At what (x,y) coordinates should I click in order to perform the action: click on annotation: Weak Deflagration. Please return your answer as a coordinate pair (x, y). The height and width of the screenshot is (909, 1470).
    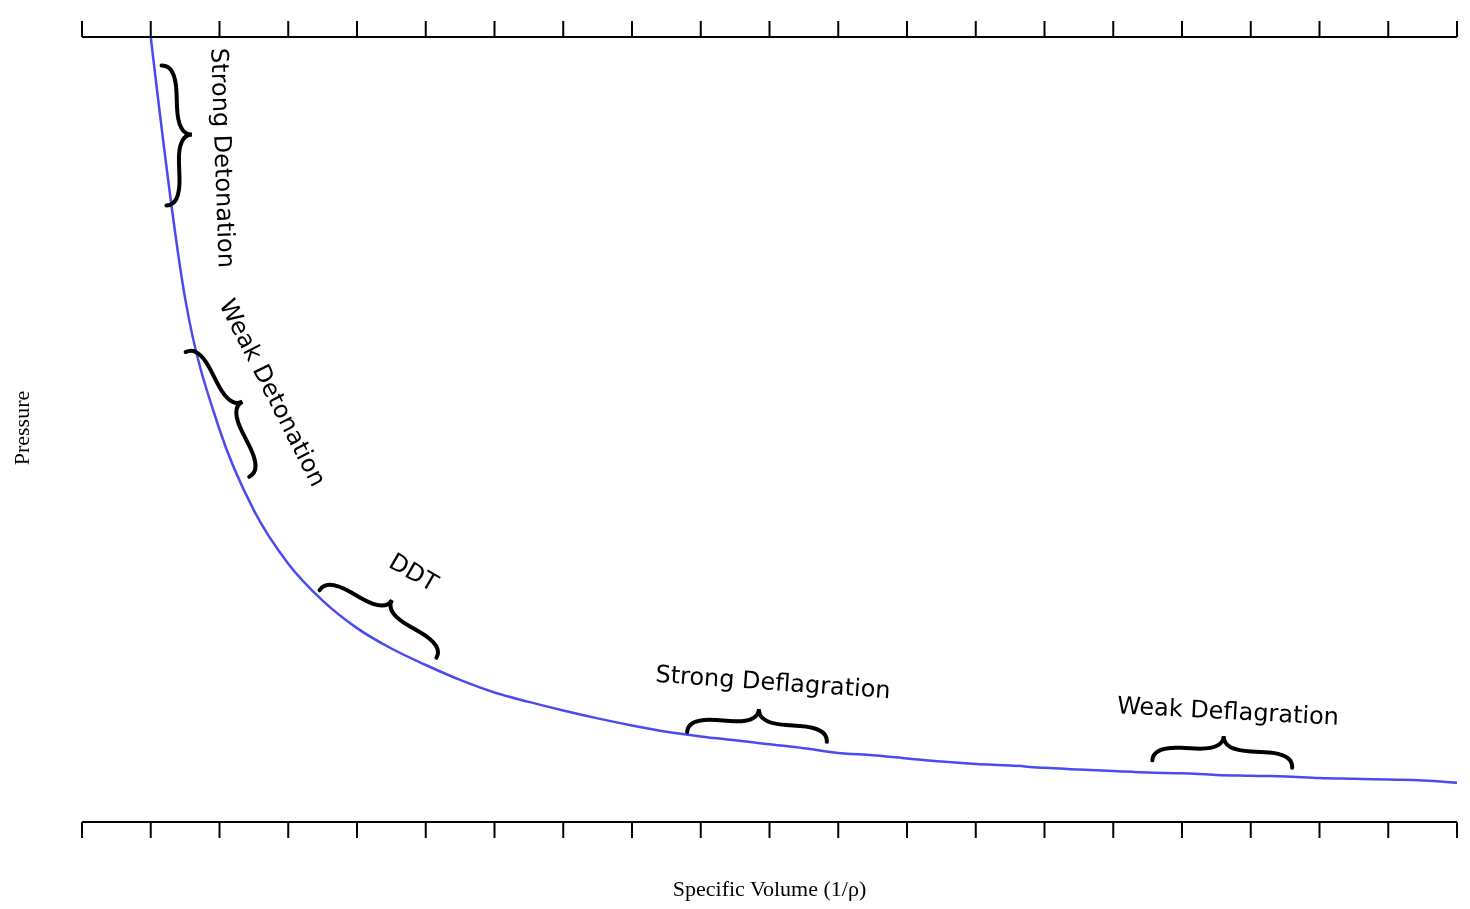
    Looking at the image, I should click on (1228, 711).